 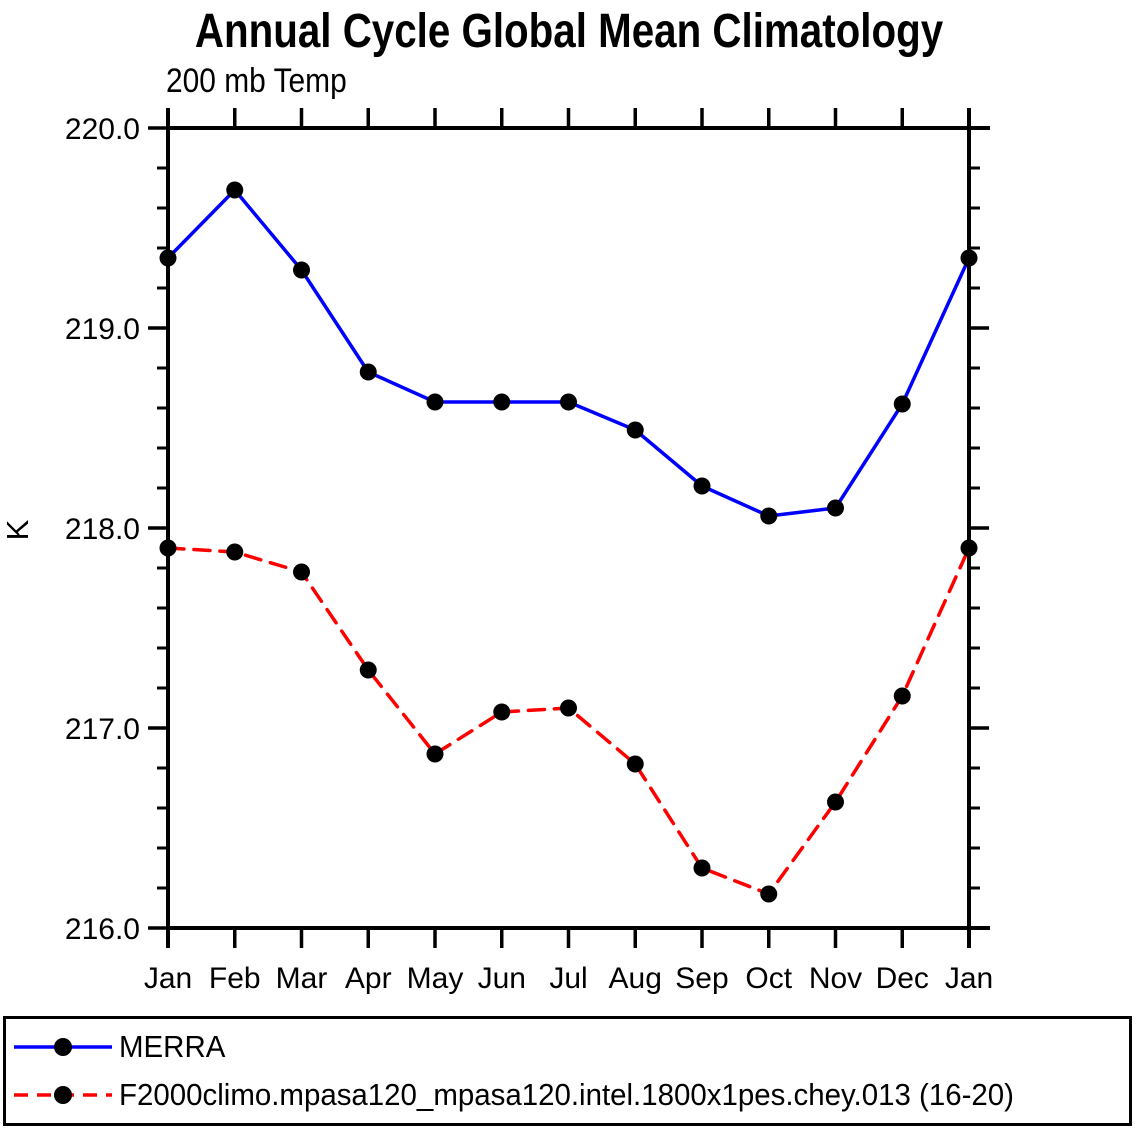 What do you see at coordinates (102, 729) in the screenshot?
I see `y-tick-label: 217.0` at bounding box center [102, 729].